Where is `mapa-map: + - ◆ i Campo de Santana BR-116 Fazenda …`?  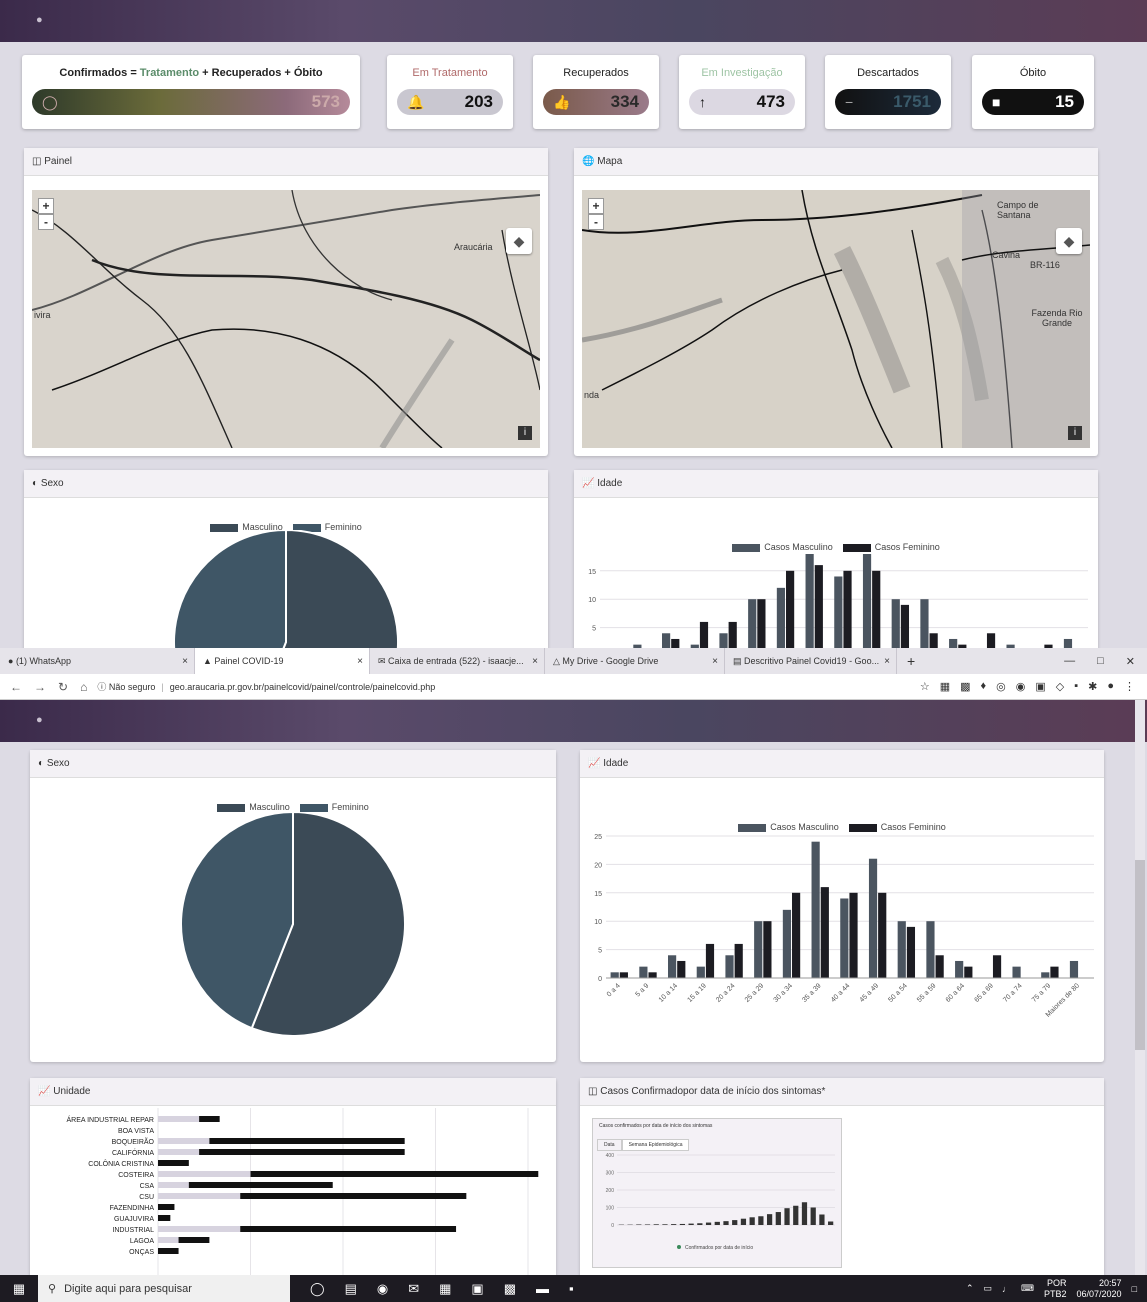
mapa-map: + - ◆ i Campo de Santana BR-116 Fazenda … is located at coordinates (836, 319).